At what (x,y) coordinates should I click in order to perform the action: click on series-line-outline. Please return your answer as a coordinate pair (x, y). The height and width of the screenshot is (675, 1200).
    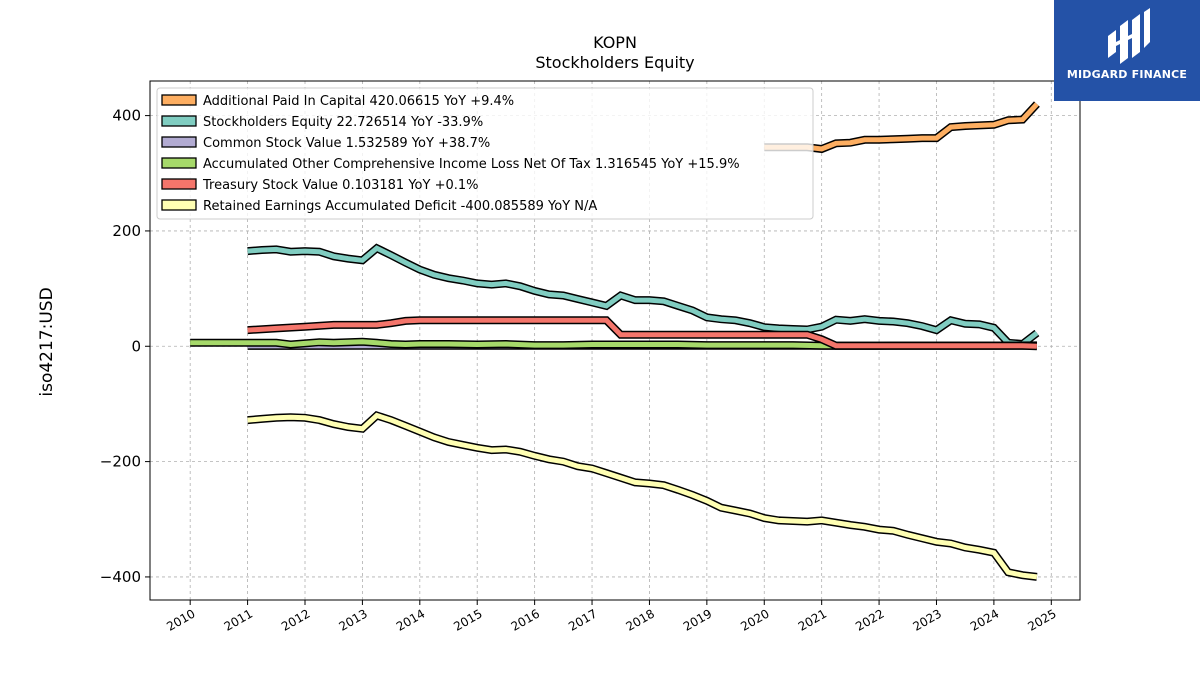
    Looking at the image, I should click on (643, 296).